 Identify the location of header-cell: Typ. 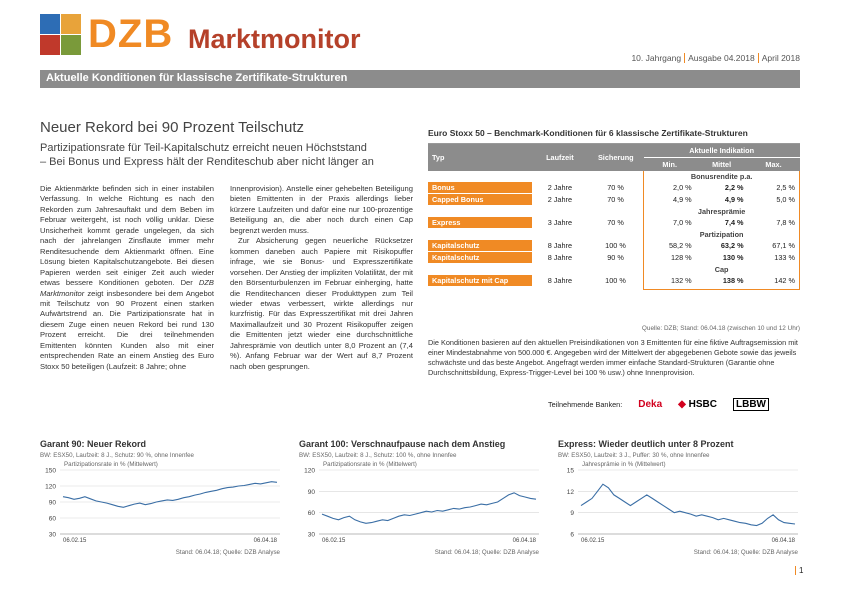
(480, 157).